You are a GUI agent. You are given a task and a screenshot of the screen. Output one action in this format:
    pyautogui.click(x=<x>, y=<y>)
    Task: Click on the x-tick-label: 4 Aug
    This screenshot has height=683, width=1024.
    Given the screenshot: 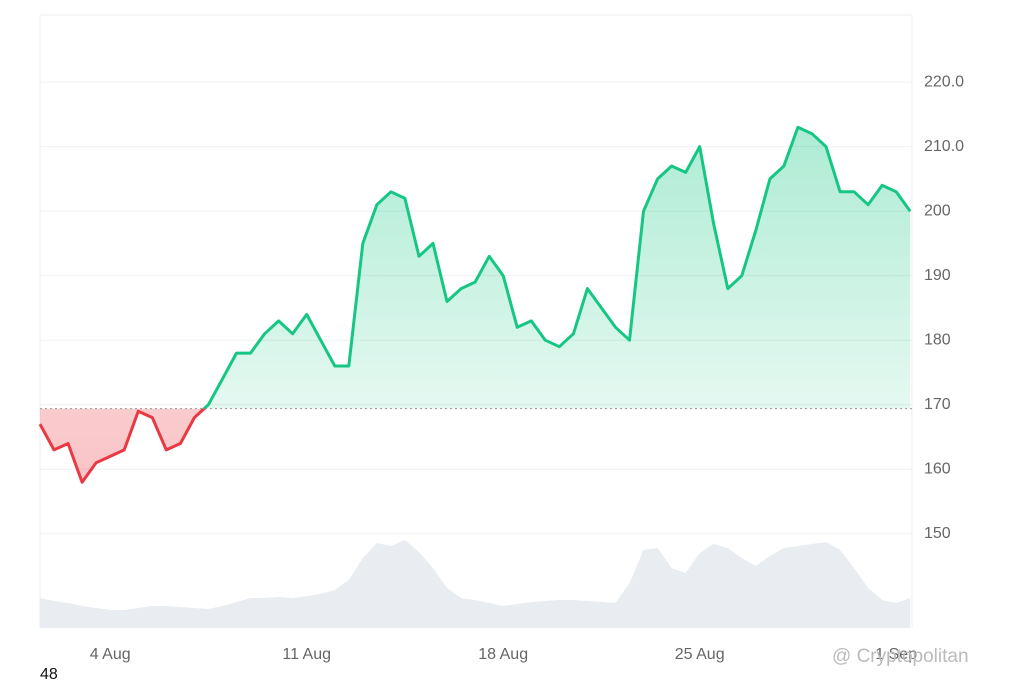 What is the action you would take?
    pyautogui.click(x=110, y=654)
    